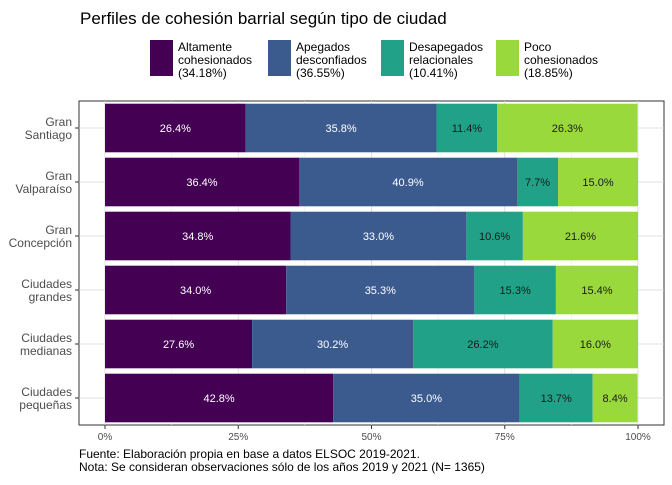 The image size is (672, 485). I want to click on bar-value-label: 26.2%, so click(482, 345).